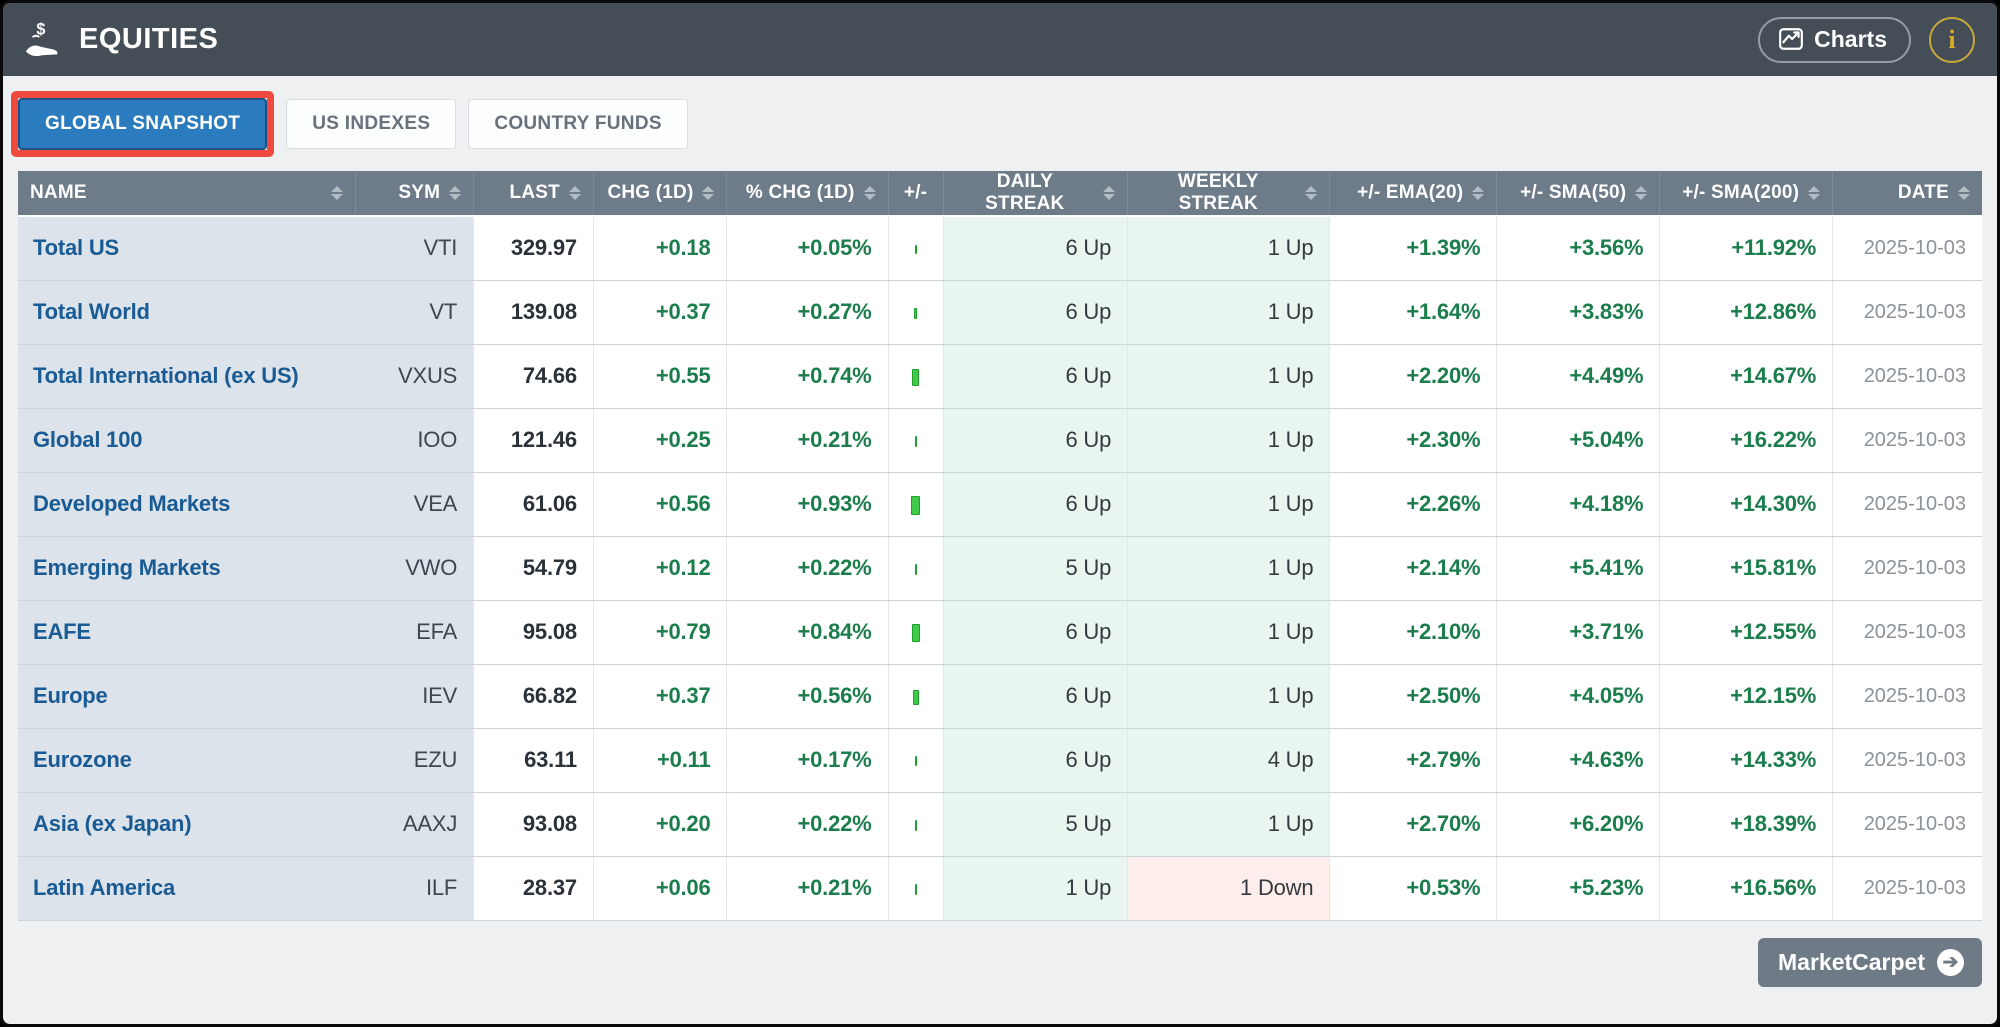 This screenshot has width=2000, height=1027. Describe the element at coordinates (1746, 824) in the screenshot. I see `sma200-cell: +18.39%` at that location.